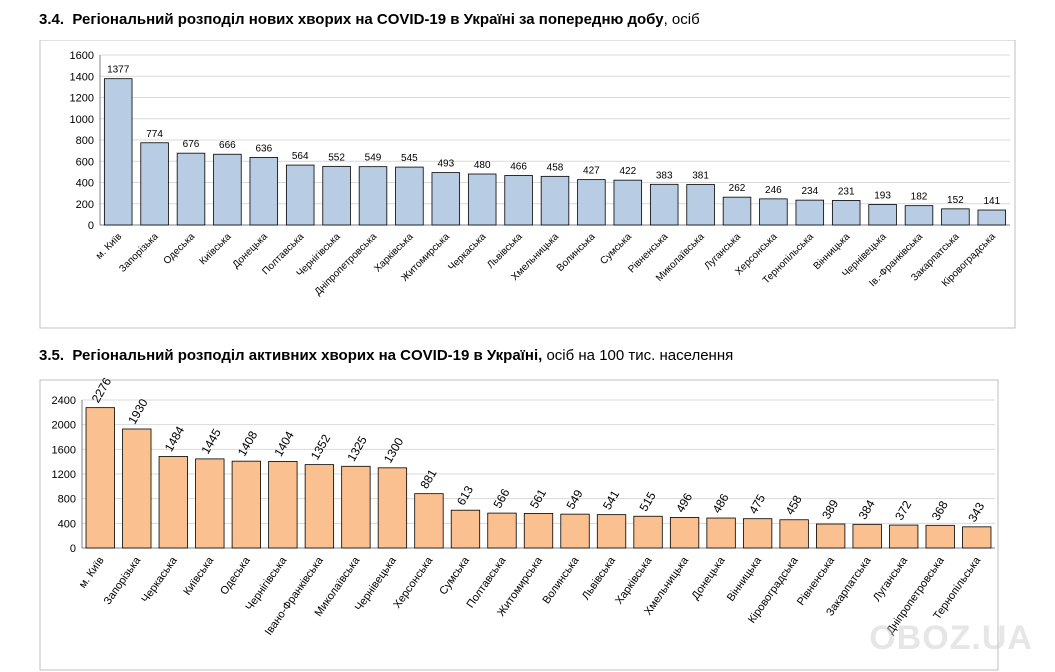  What do you see at coordinates (67, 524) in the screenshot?
I see `chart-2-y-tick-label: 400` at bounding box center [67, 524].